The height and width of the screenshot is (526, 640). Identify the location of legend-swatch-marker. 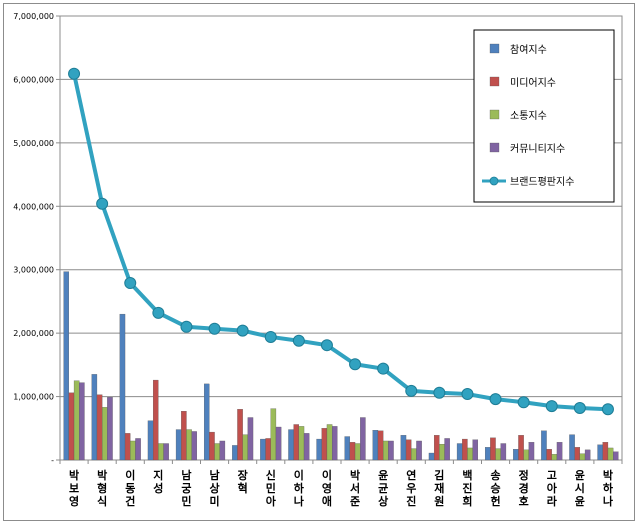
(494, 181).